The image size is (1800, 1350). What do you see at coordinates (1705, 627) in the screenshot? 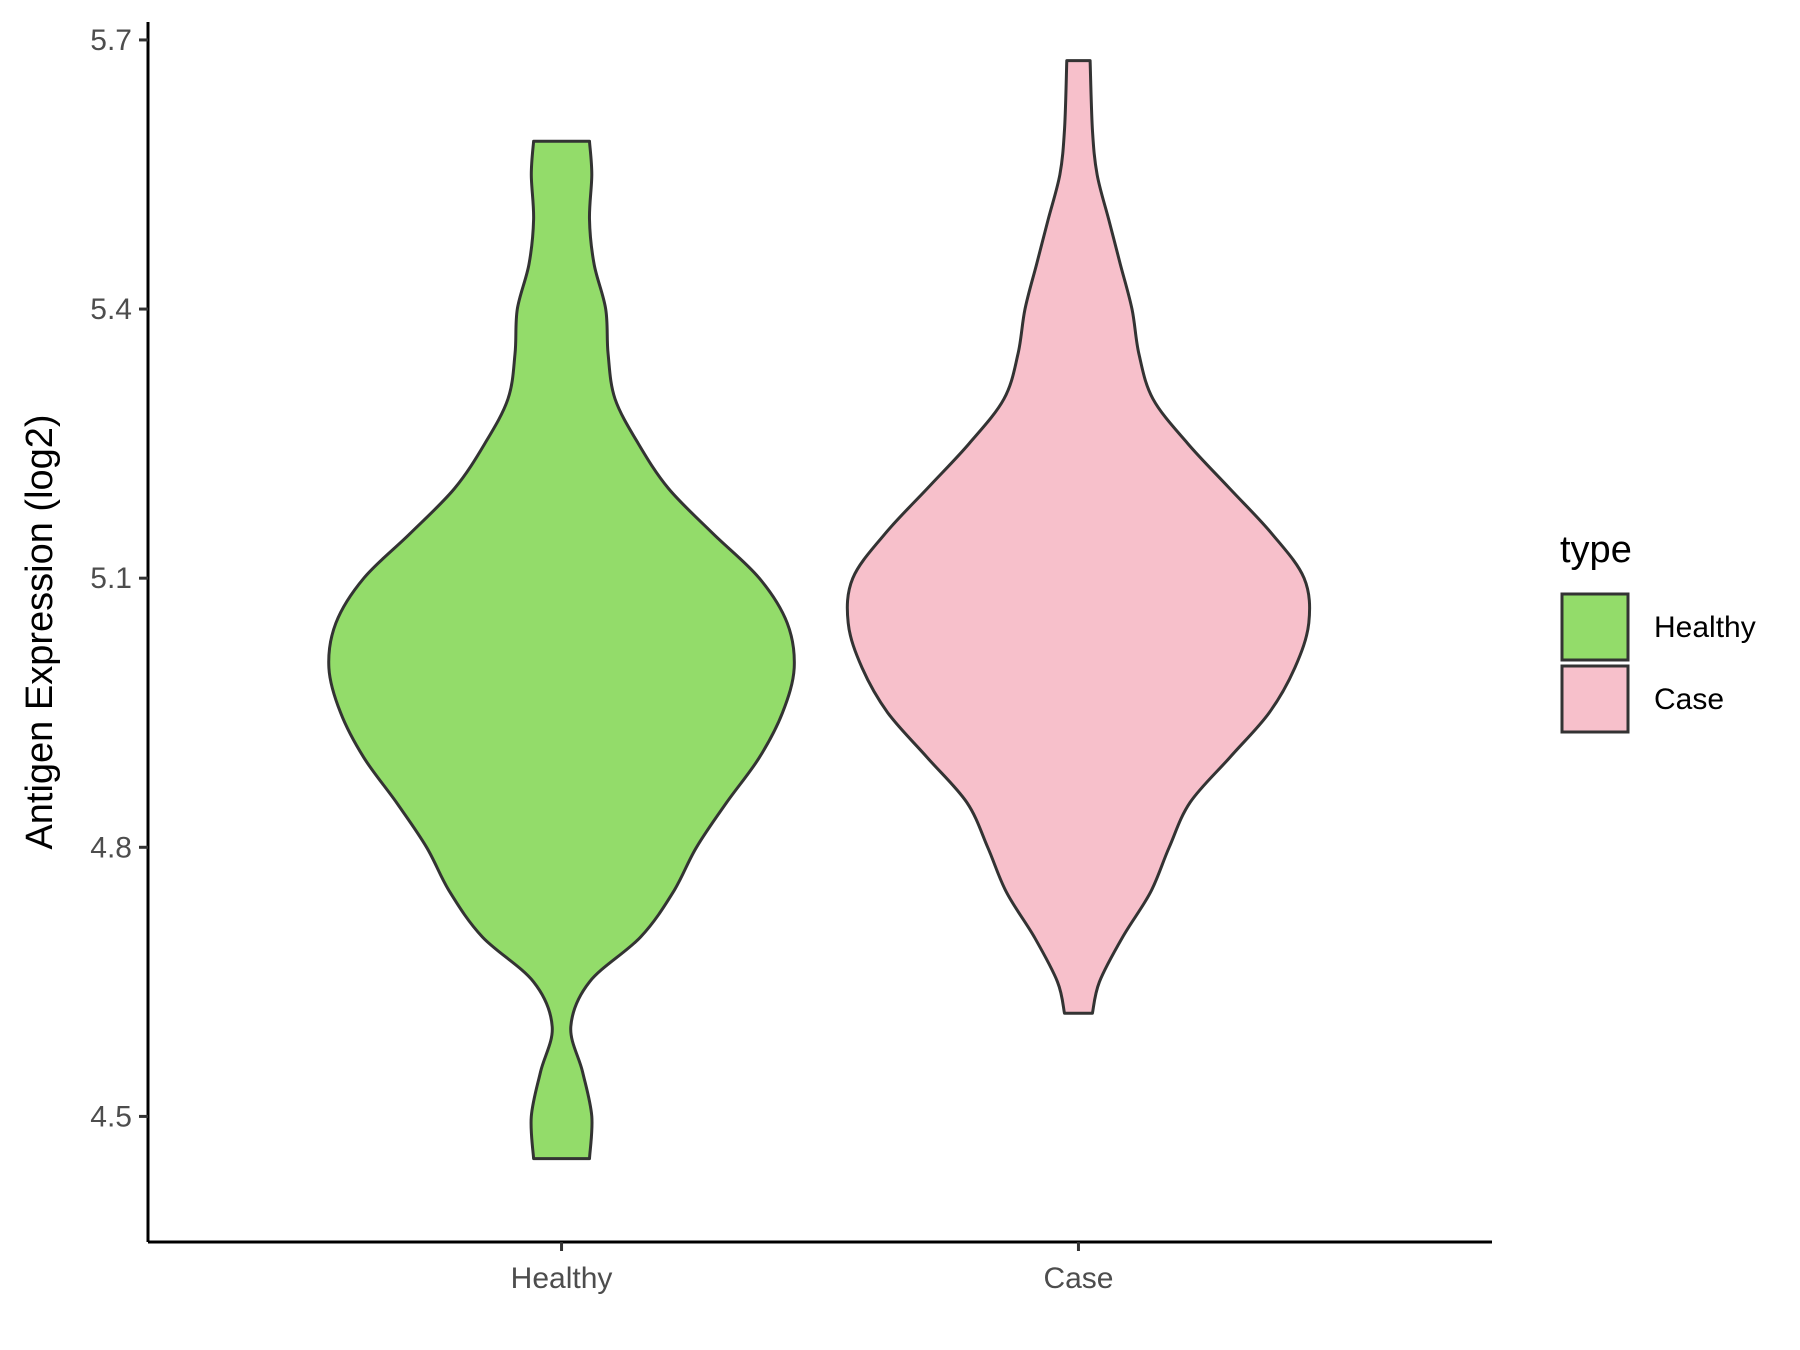
I see `legend-label-healthy: Healthy` at bounding box center [1705, 627].